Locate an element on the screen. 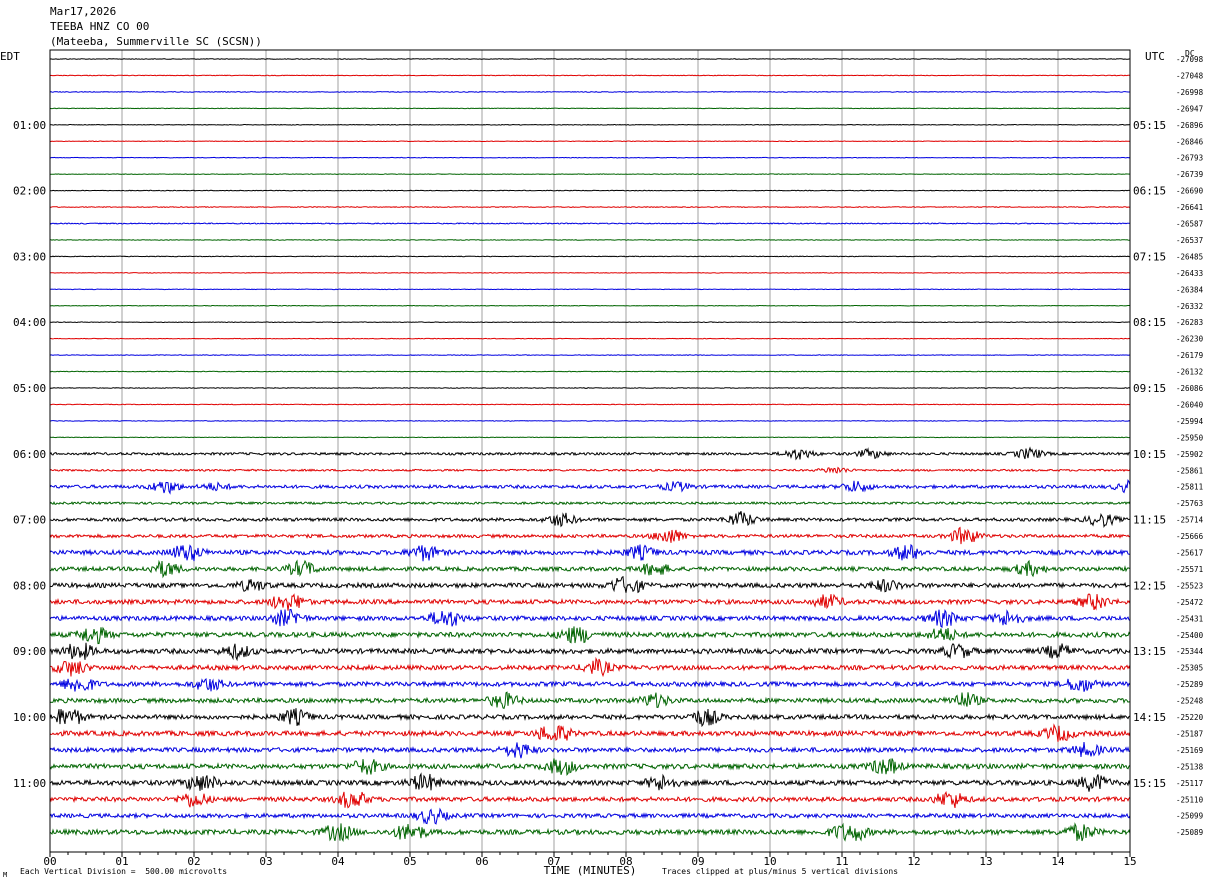 The image size is (1210, 886). dc-offset-label: -25523 is located at coordinates (1189, 585).